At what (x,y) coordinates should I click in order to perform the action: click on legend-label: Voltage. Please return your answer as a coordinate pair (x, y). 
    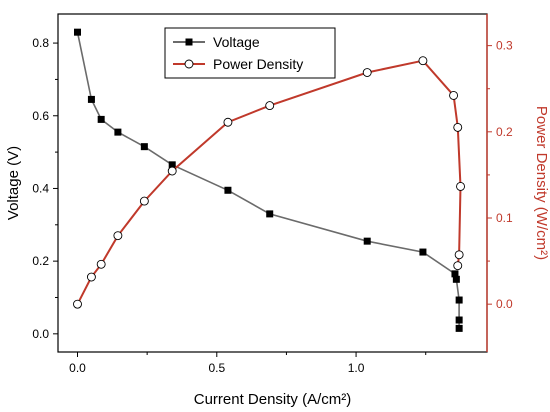
    Looking at the image, I should click on (236, 42).